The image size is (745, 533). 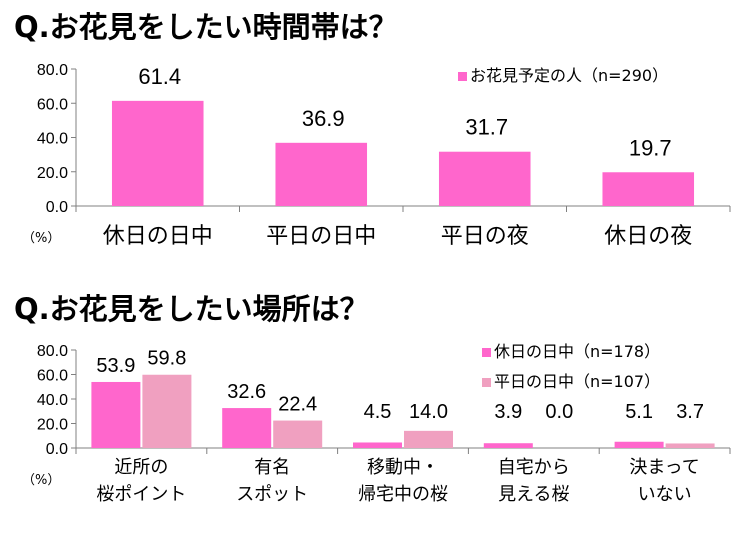 What do you see at coordinates (650, 147) in the screenshot?
I see `chart1-value-label: 19.7` at bounding box center [650, 147].